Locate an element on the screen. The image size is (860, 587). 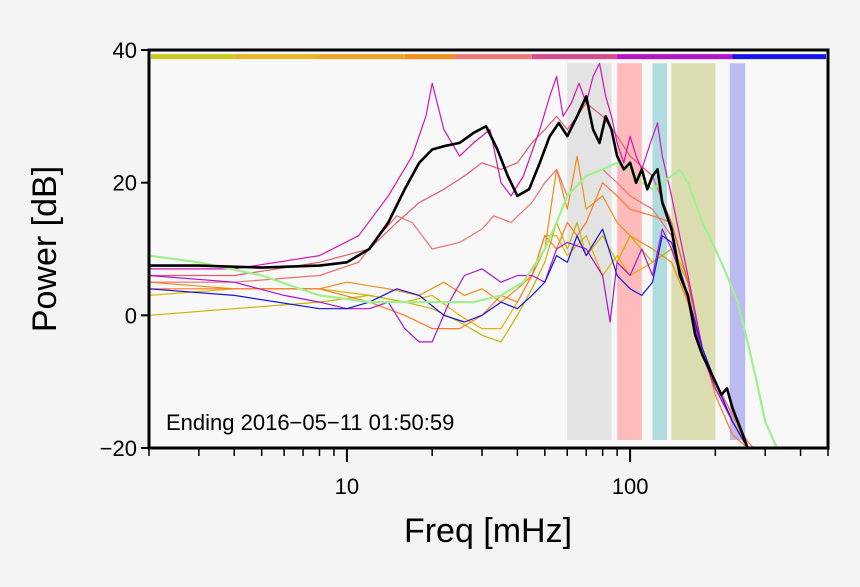
y-tick-label-2: 20 is located at coordinates (125, 183).